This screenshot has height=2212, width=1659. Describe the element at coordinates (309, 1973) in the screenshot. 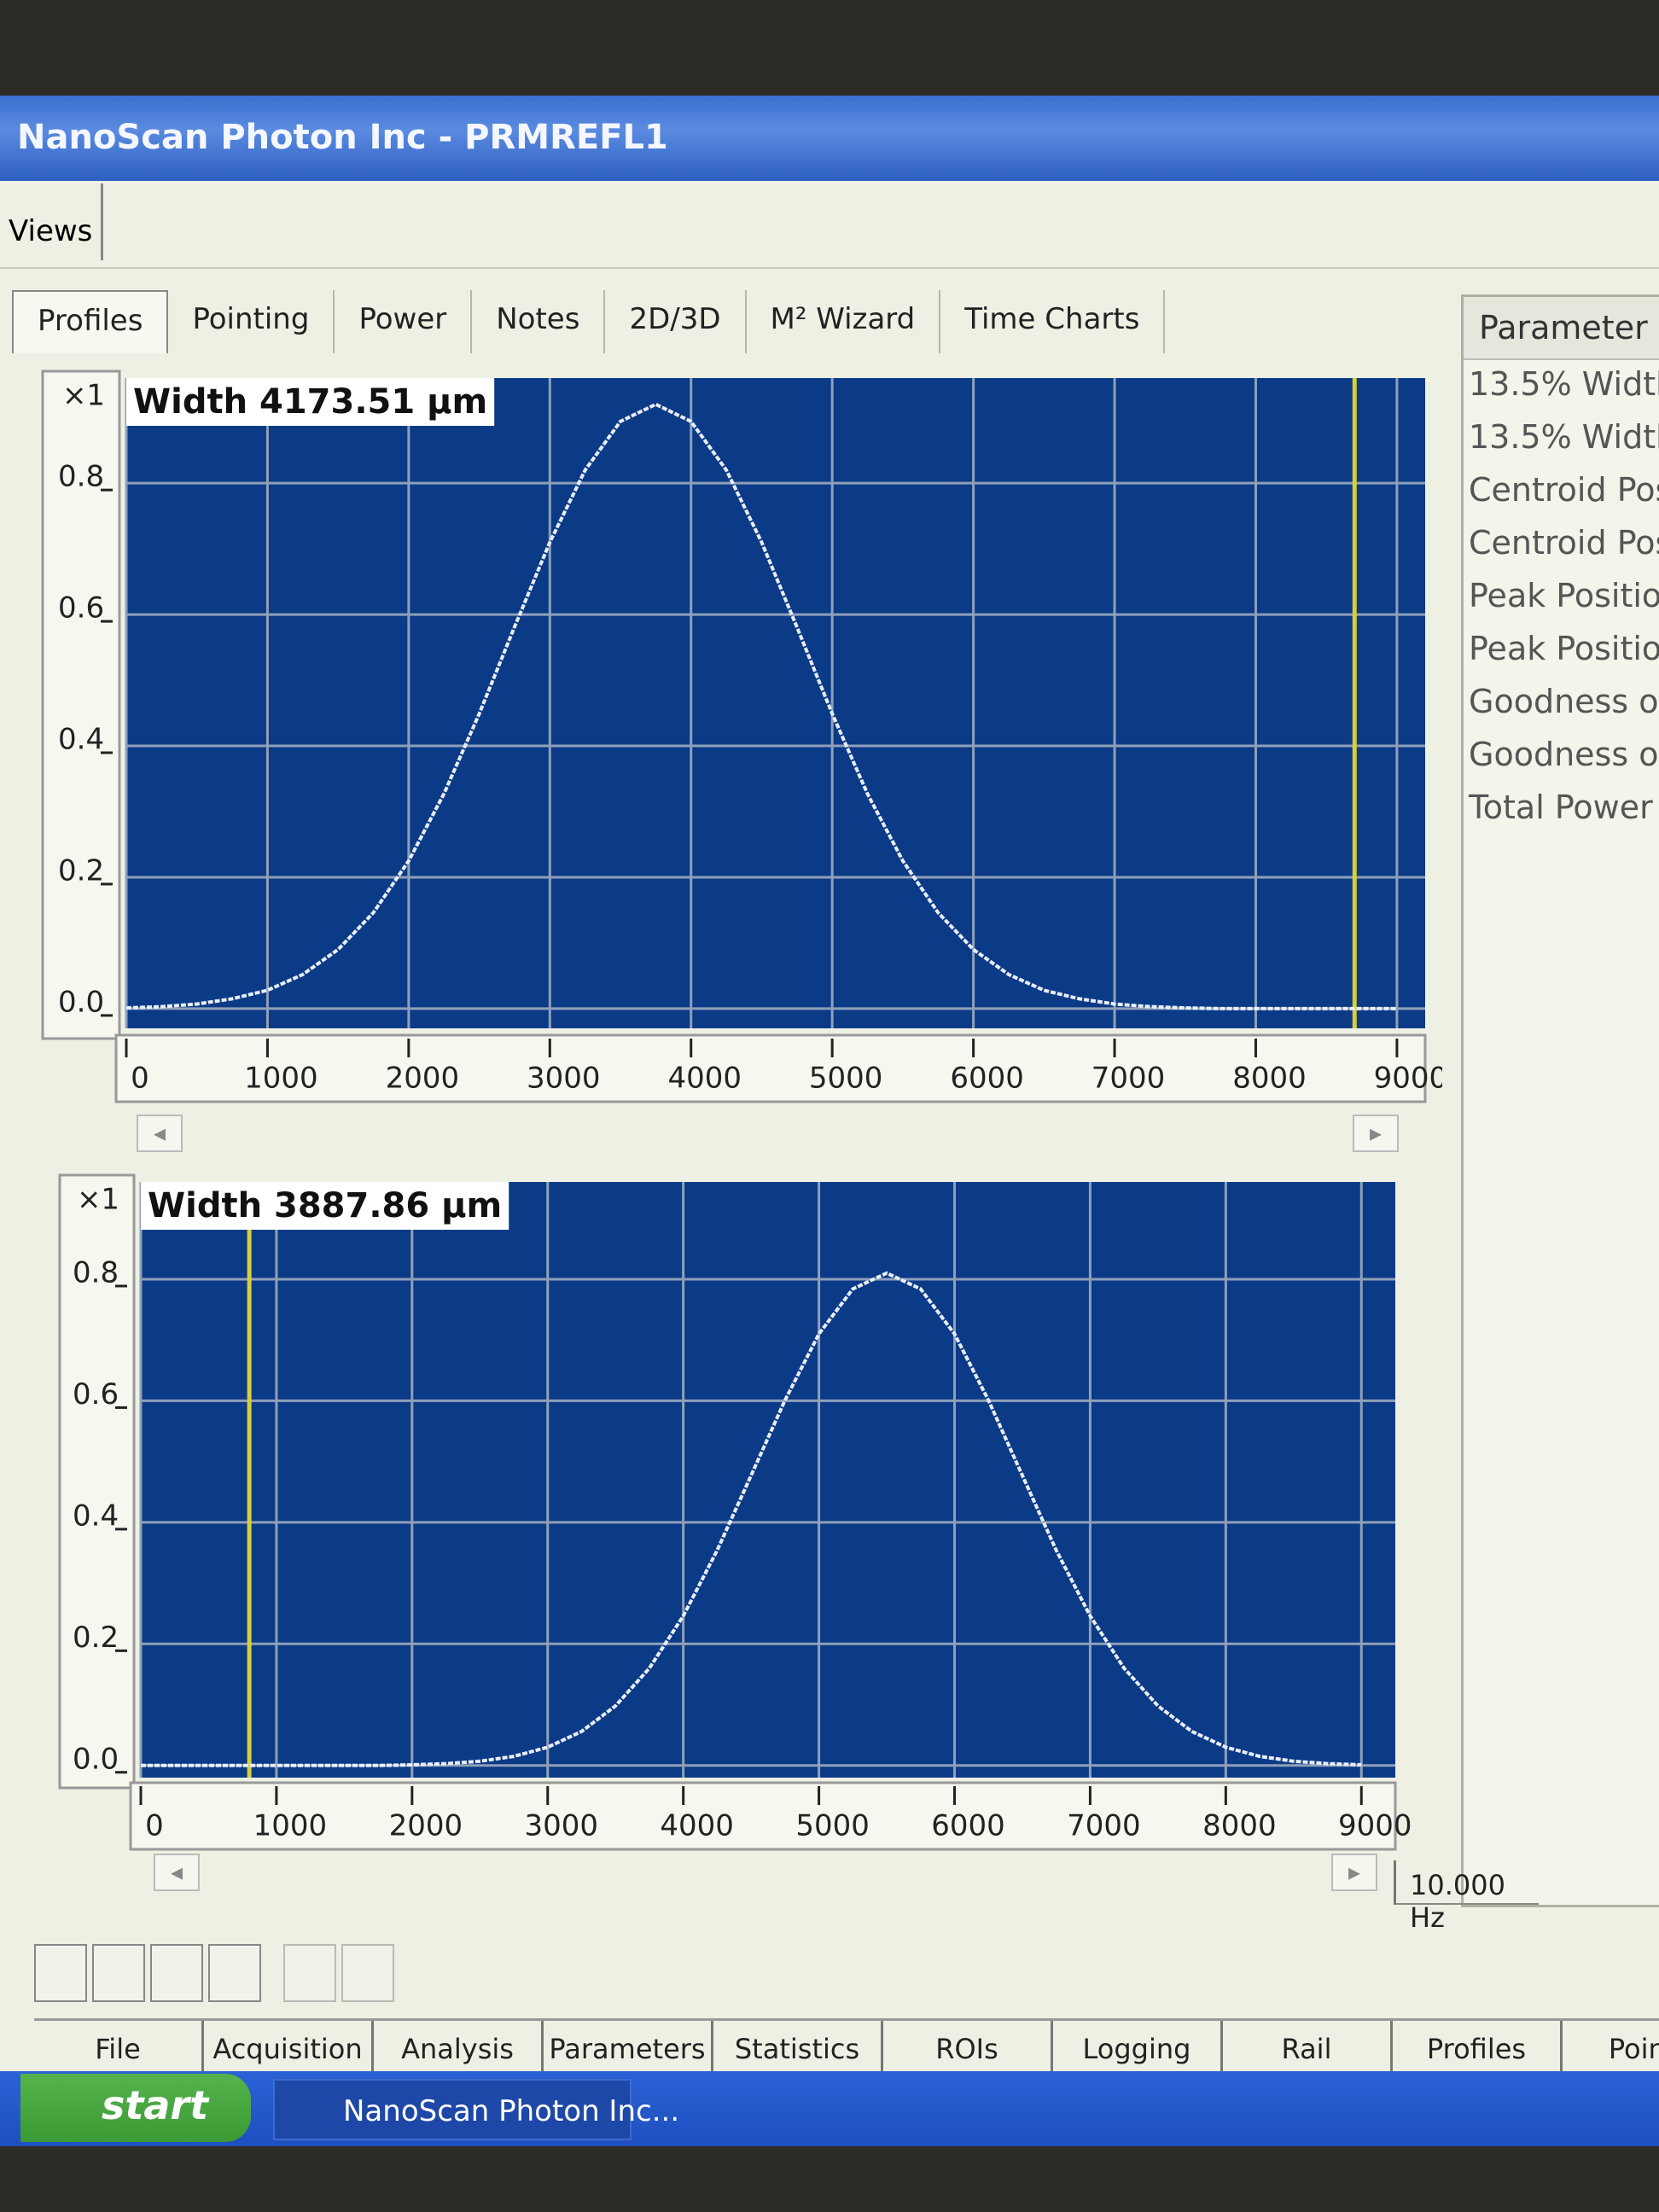

I see `copy-button` at that location.